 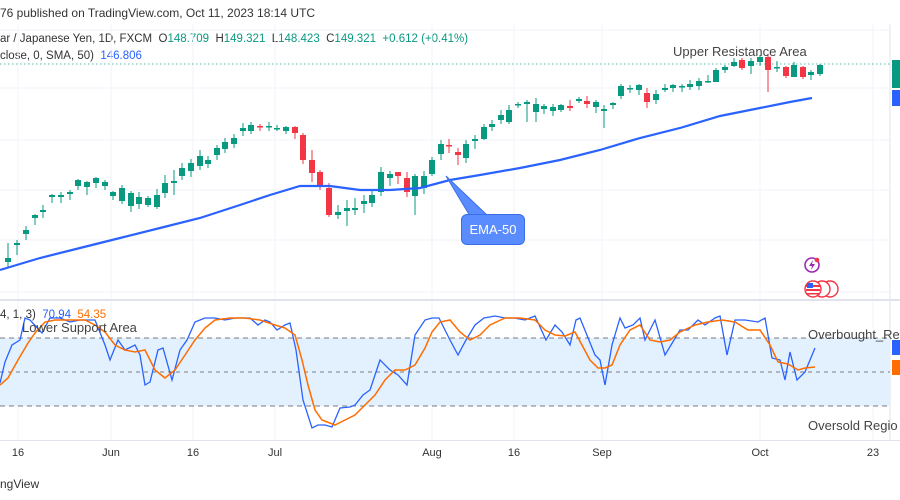 I want to click on time-axis-label: Jul, so click(x=275, y=453).